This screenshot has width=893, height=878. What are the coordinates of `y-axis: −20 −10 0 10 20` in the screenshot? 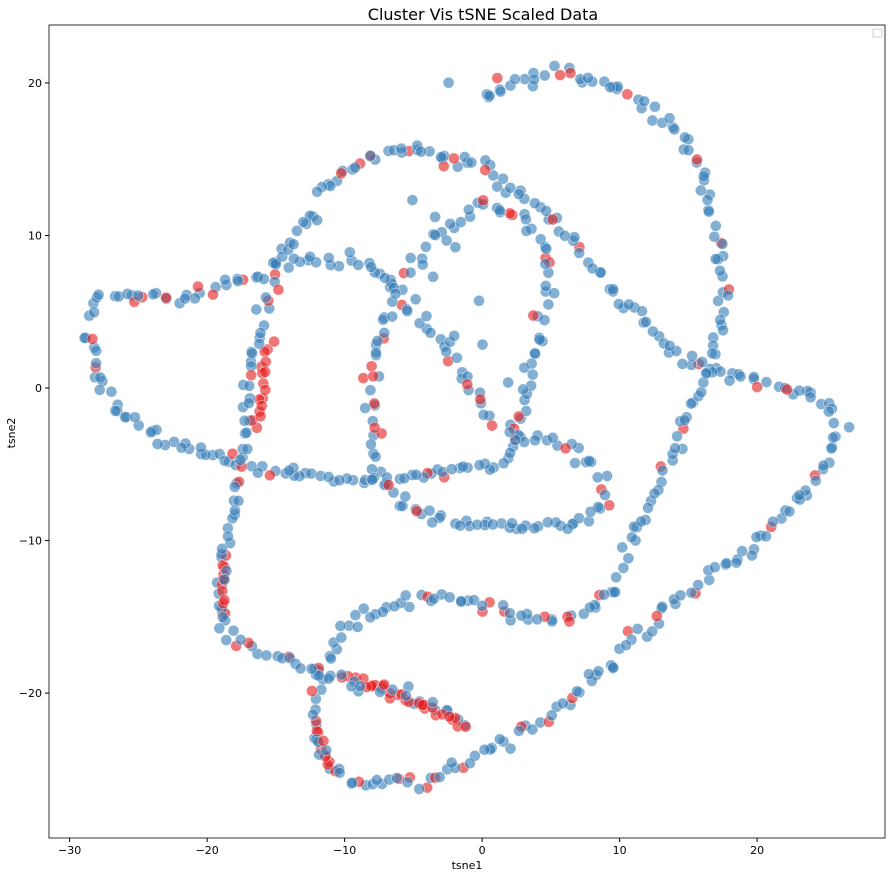 It's located at (34, 388).